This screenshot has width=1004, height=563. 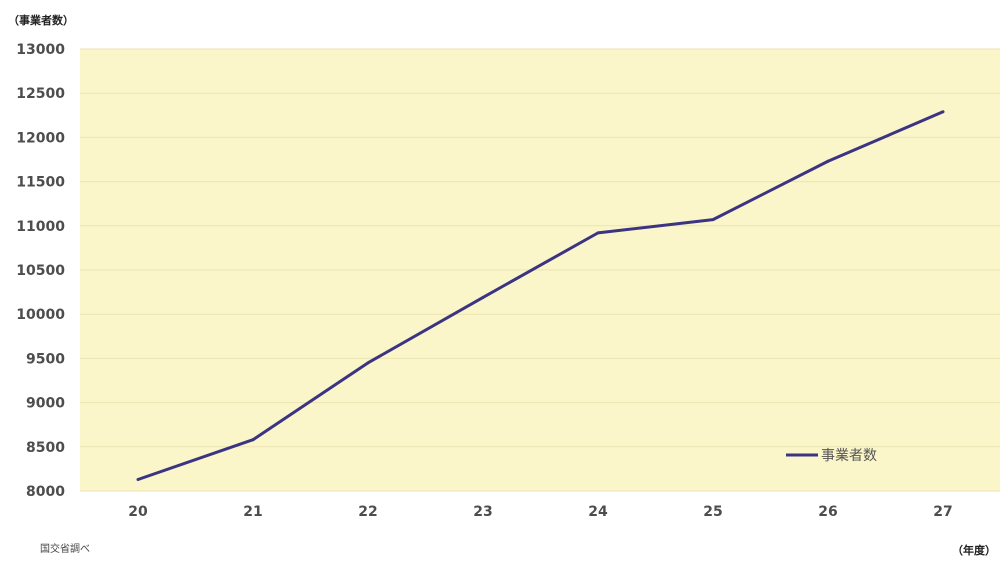 I want to click on y-tick-label: 8500, so click(x=45, y=448).